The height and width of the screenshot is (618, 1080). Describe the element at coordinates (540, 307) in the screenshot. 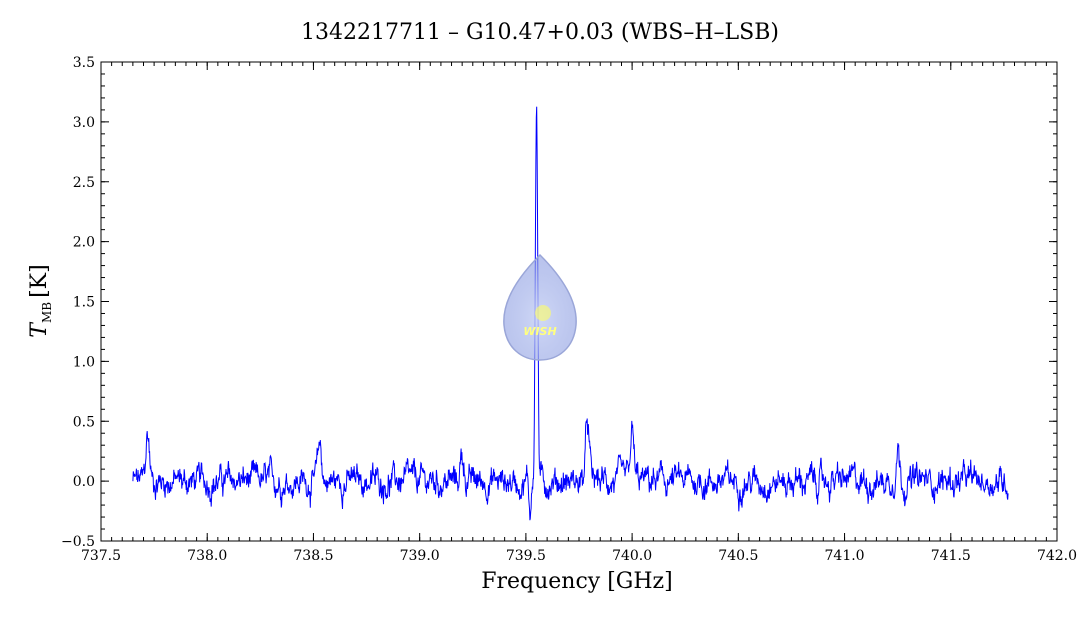

I see `wish-logo: WISH` at that location.